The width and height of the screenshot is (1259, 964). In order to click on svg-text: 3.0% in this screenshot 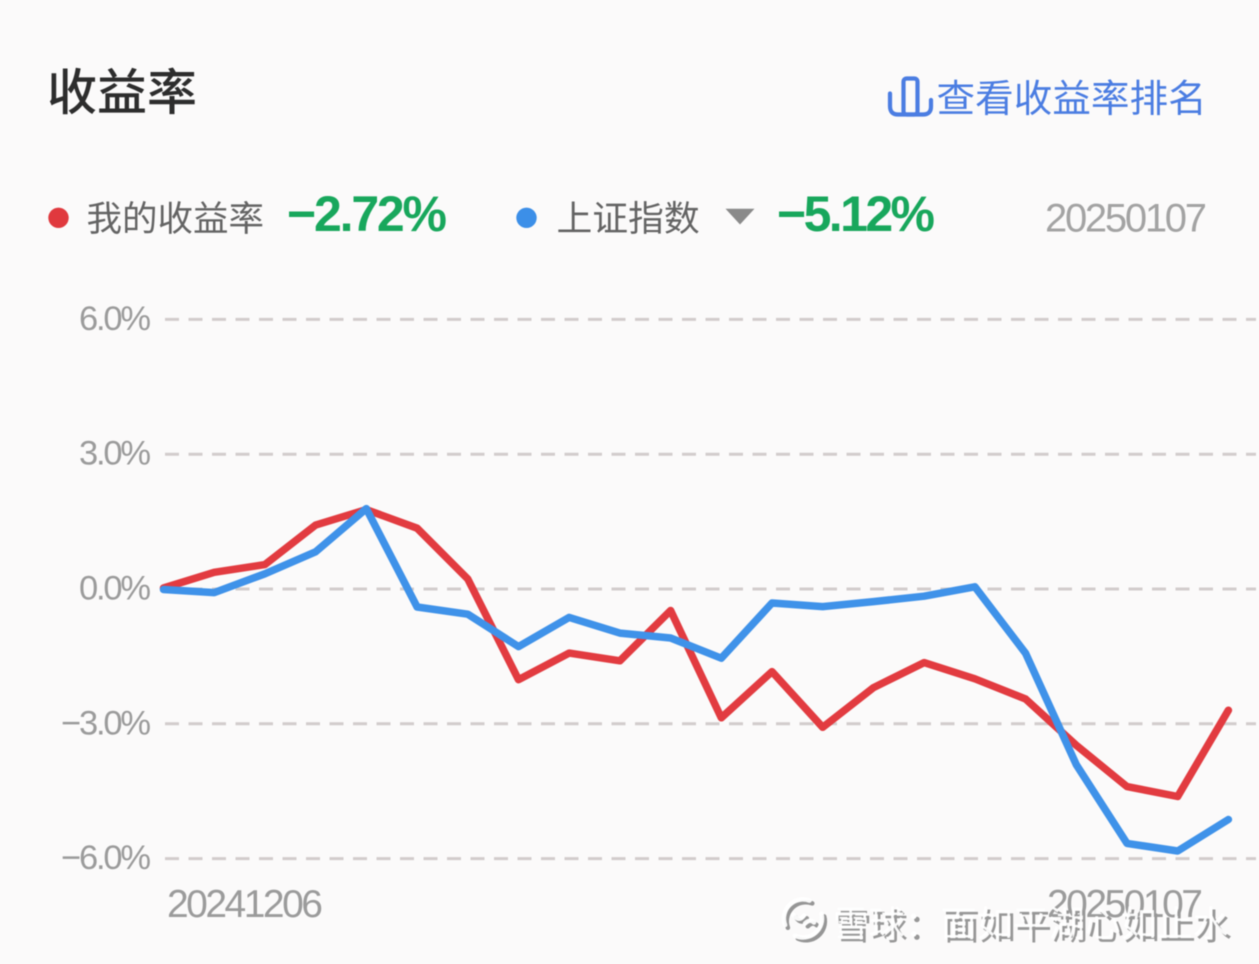, I will do `click(115, 454)`.